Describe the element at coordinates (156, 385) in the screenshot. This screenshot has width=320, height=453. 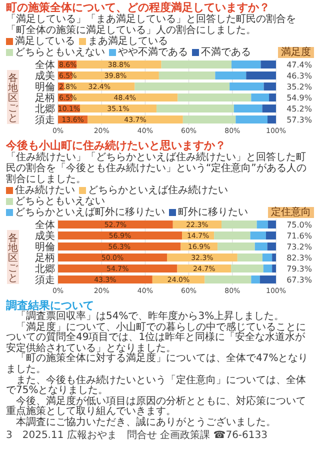
I see `text: また、今後も住み続けたいという「定住意向」については、全体で75%となりました。` at that location.